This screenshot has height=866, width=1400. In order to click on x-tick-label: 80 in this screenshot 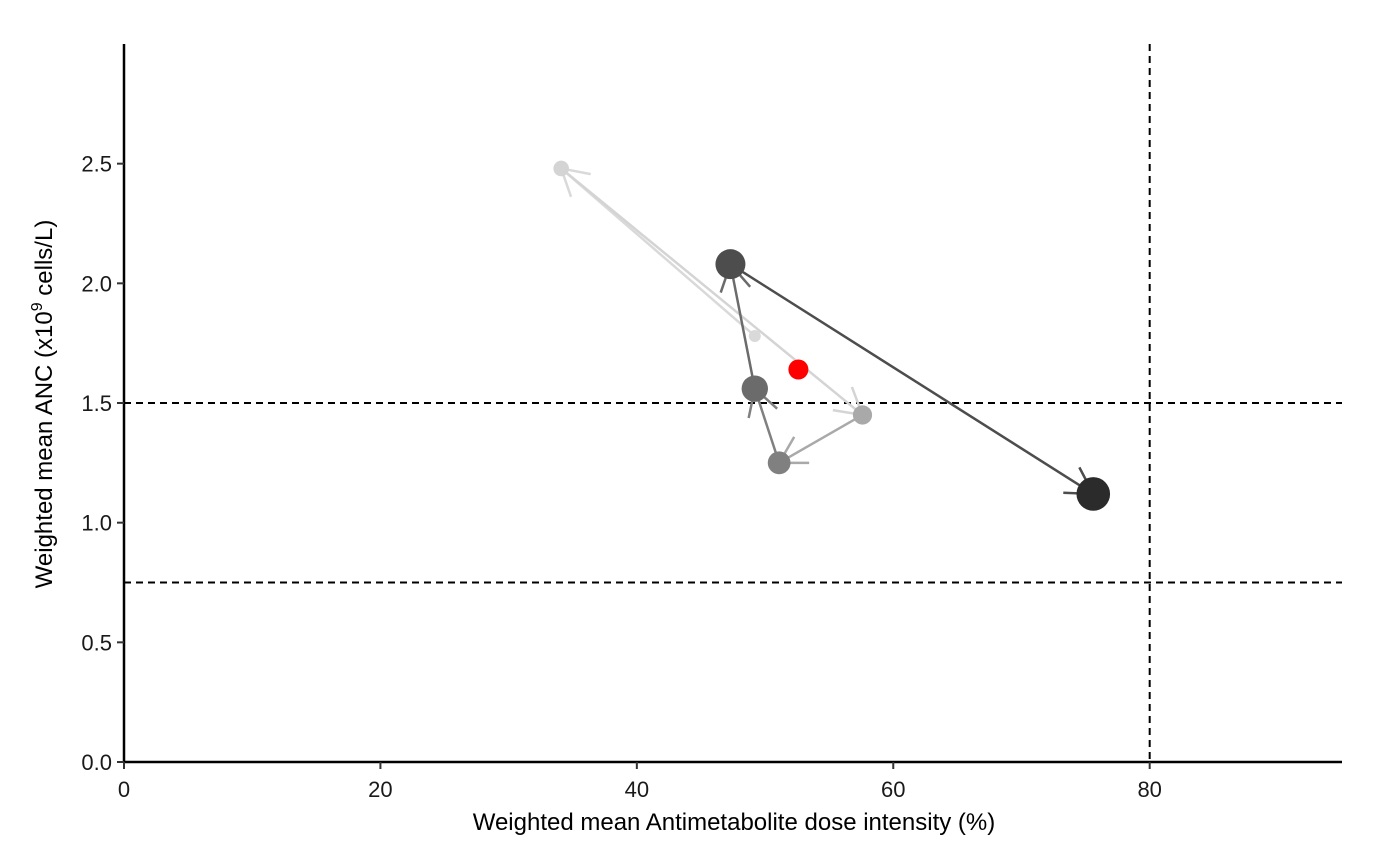, I will do `click(1149, 789)`.